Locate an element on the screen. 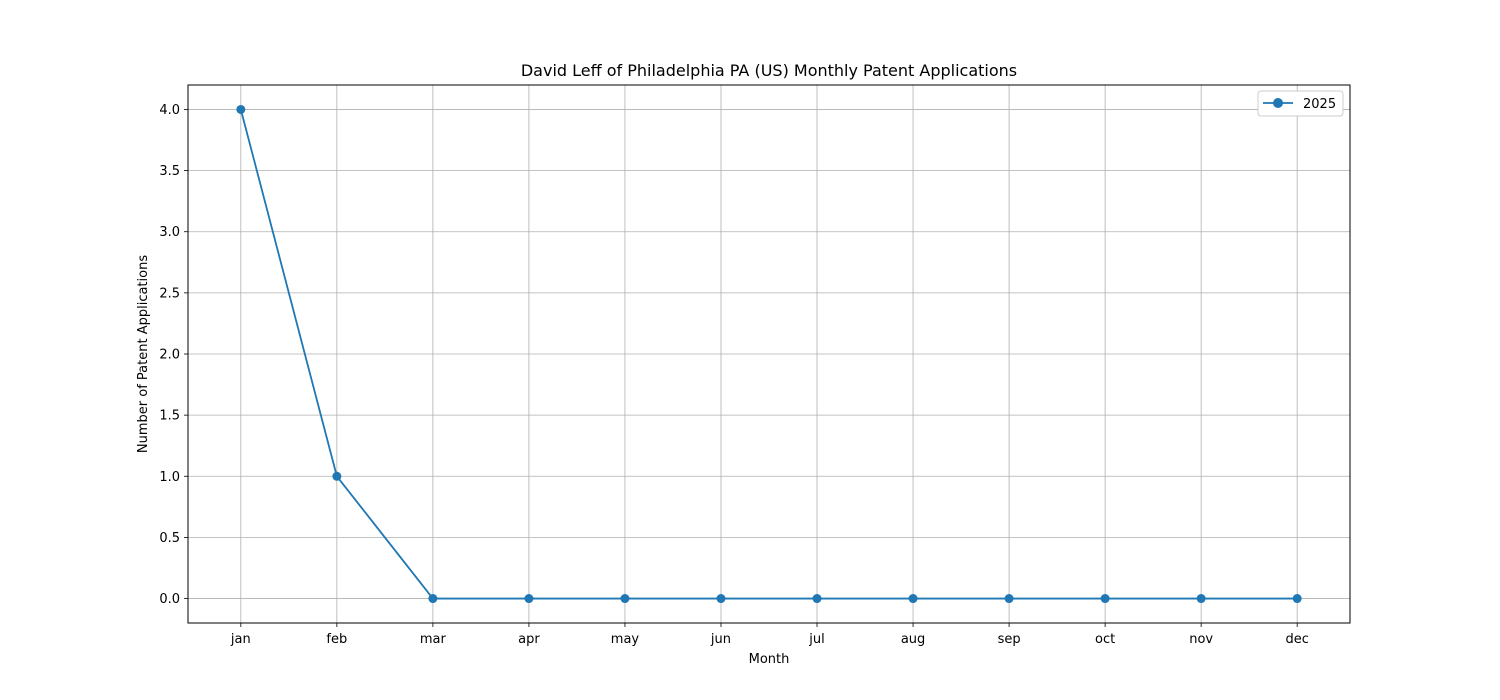 This screenshot has width=1500, height=700. data-point-jun is located at coordinates (720, 598).